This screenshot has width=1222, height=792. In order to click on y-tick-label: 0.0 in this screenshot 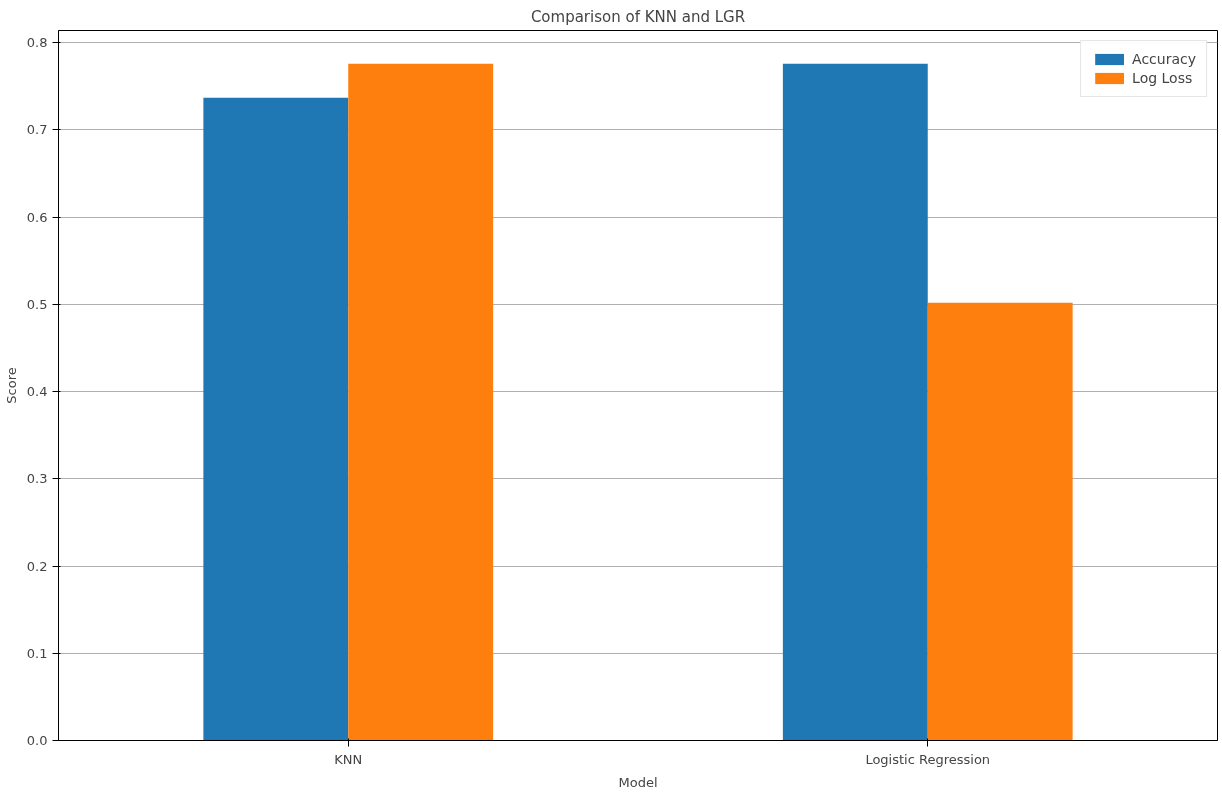, I will do `click(37, 740)`.